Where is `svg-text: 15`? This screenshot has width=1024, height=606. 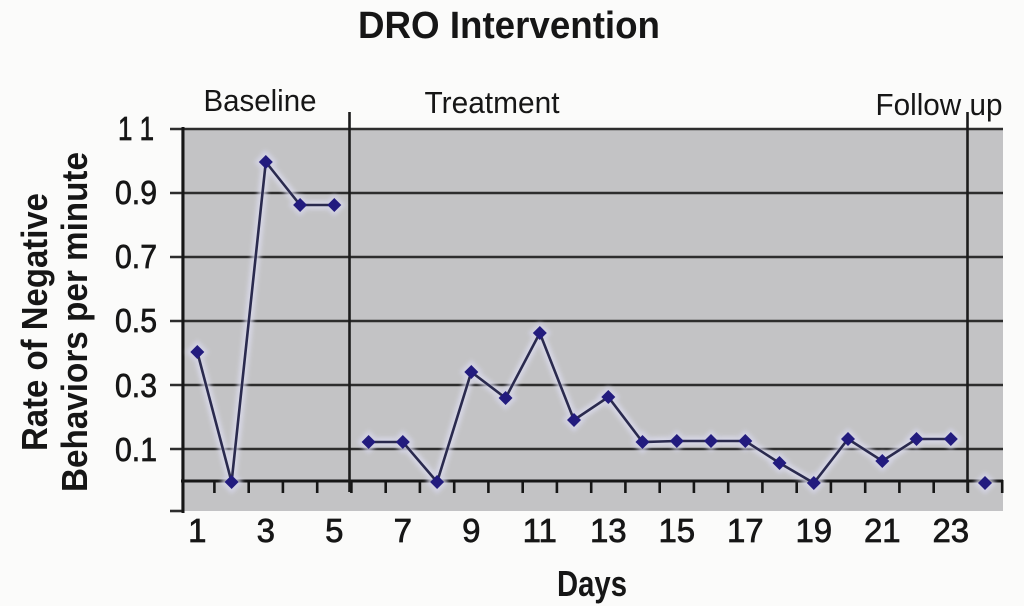
svg-text: 15 is located at coordinates (676, 530).